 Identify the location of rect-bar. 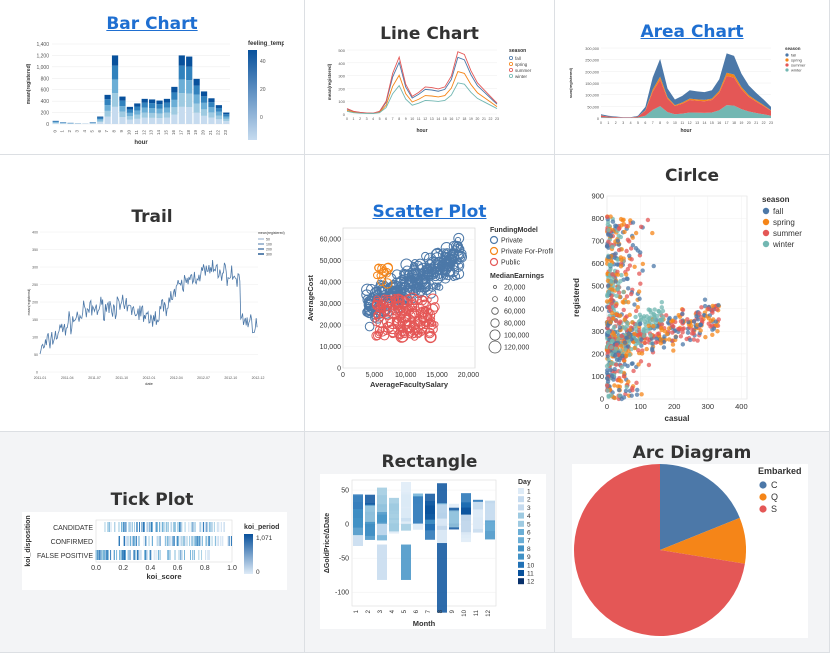
(430, 532).